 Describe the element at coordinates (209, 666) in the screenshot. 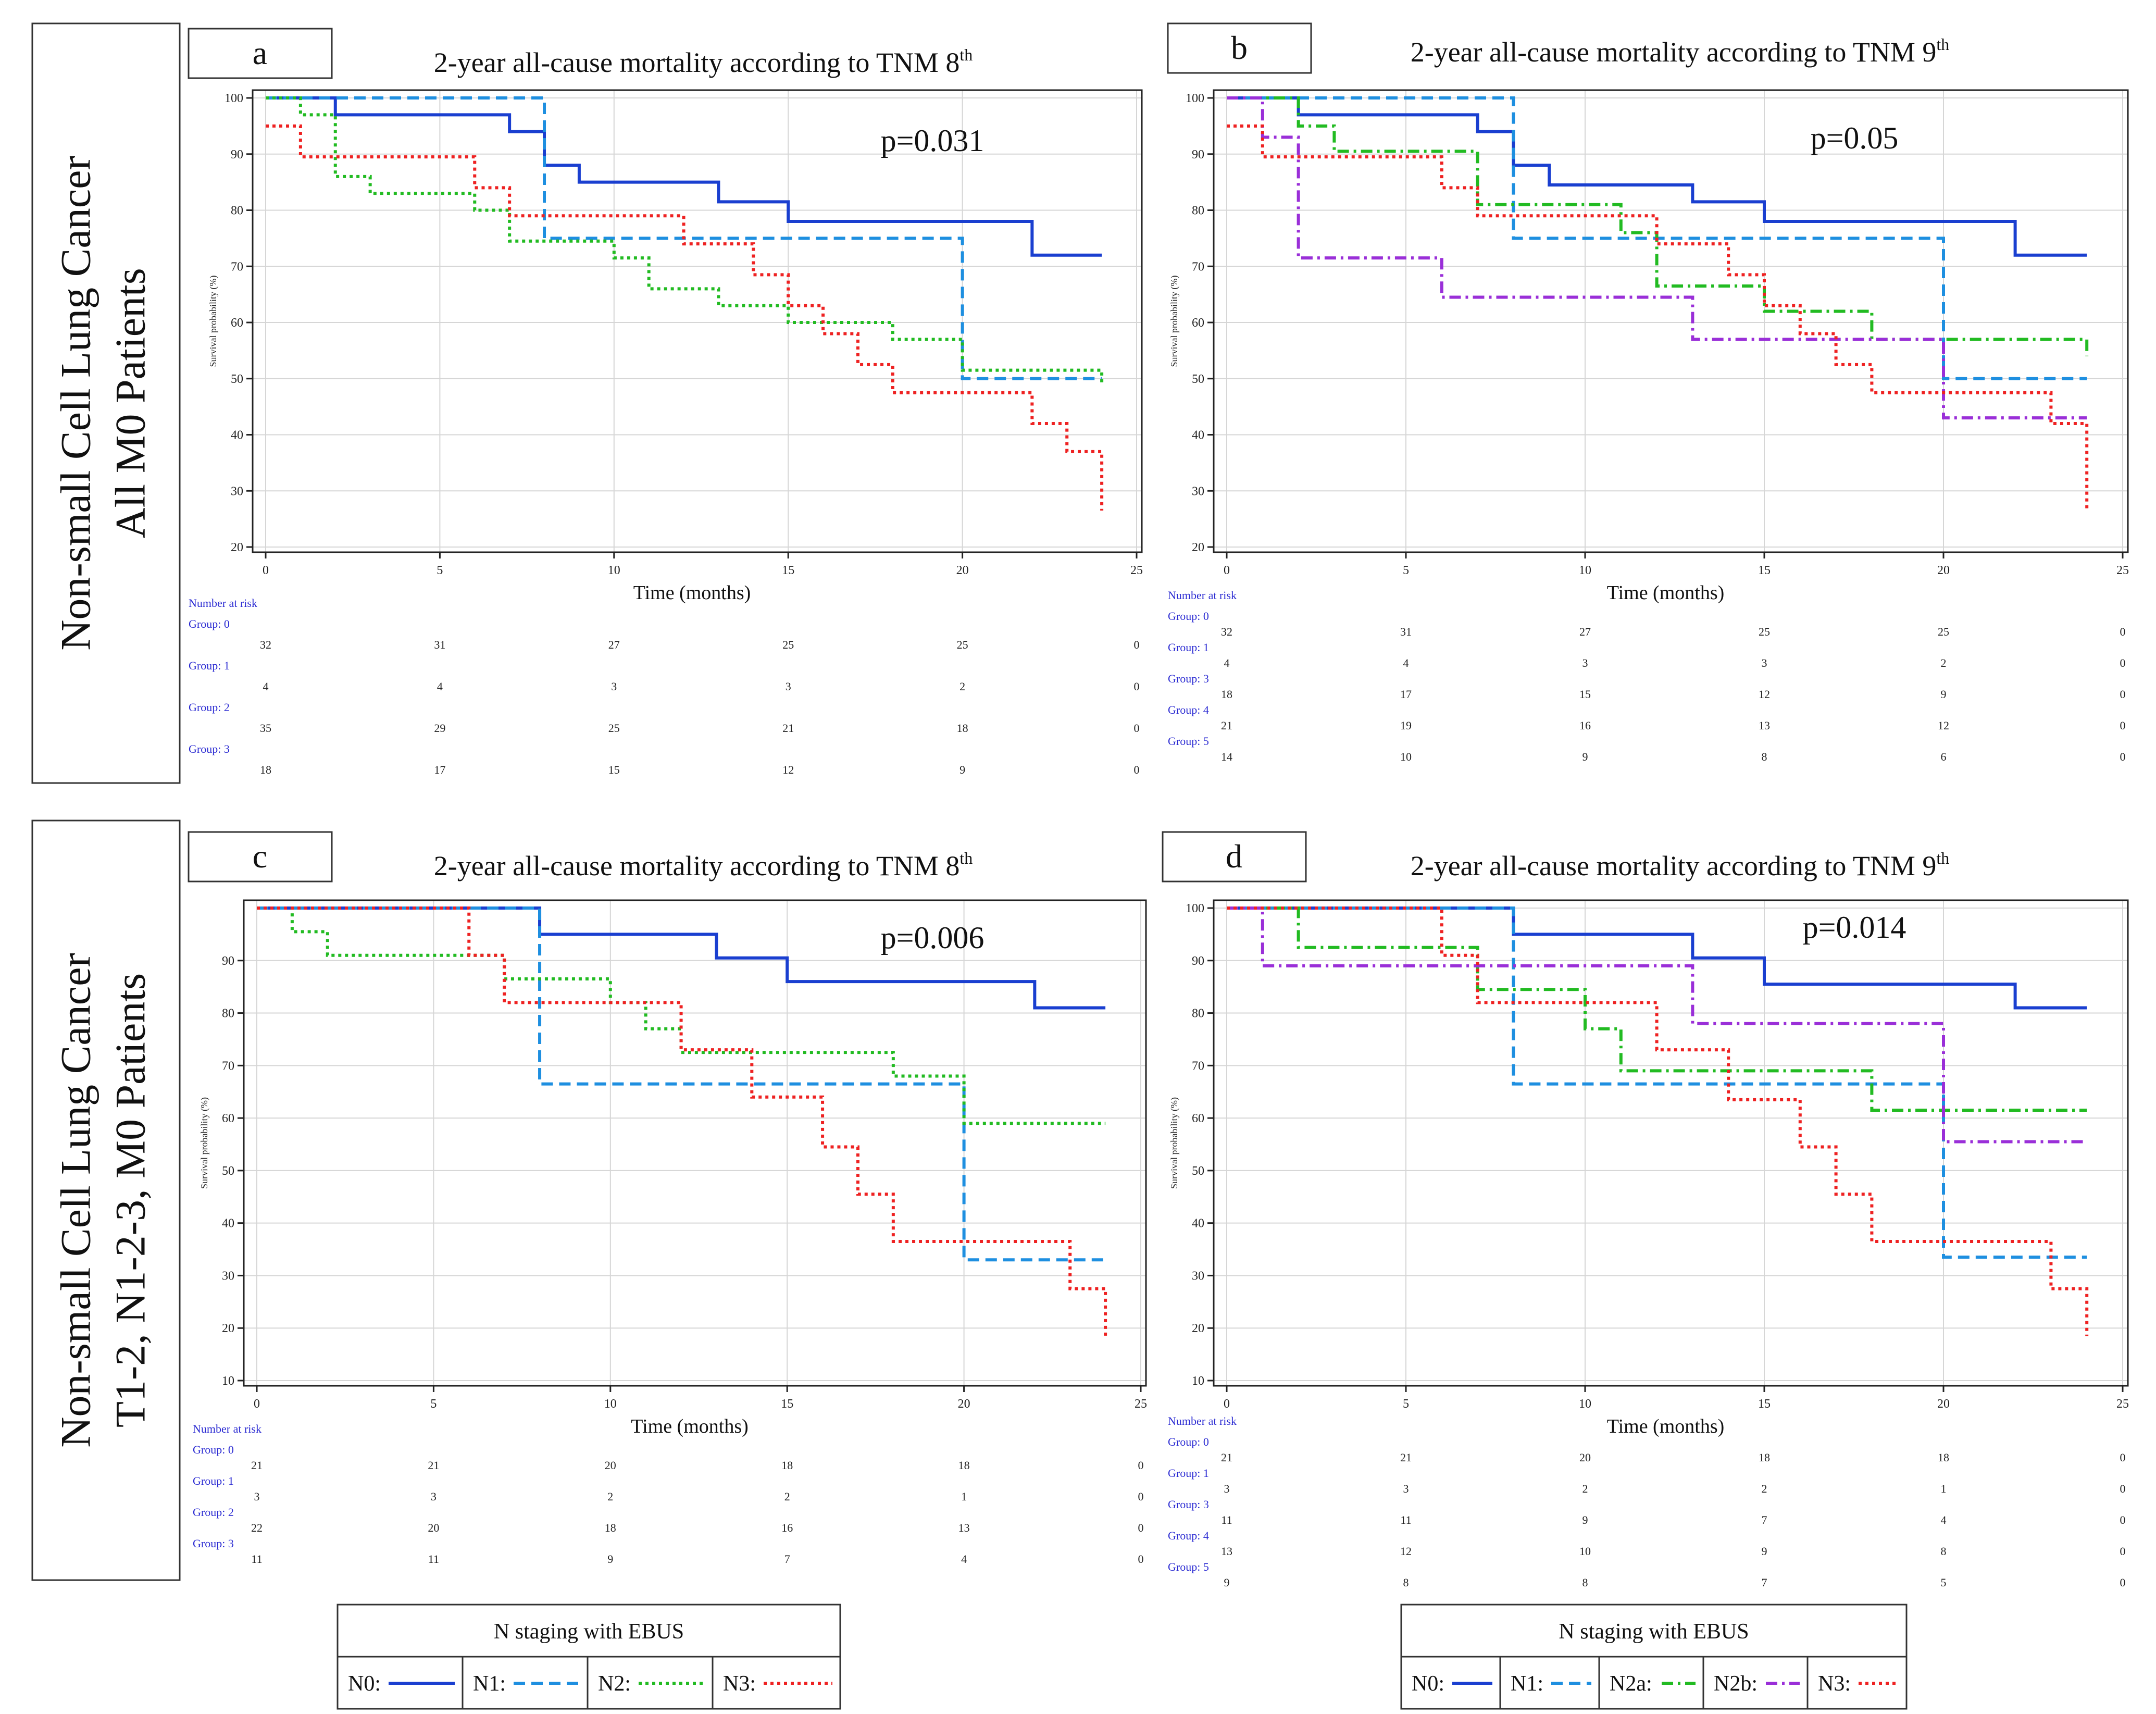

I see `risk-group-label: Group: 1` at that location.